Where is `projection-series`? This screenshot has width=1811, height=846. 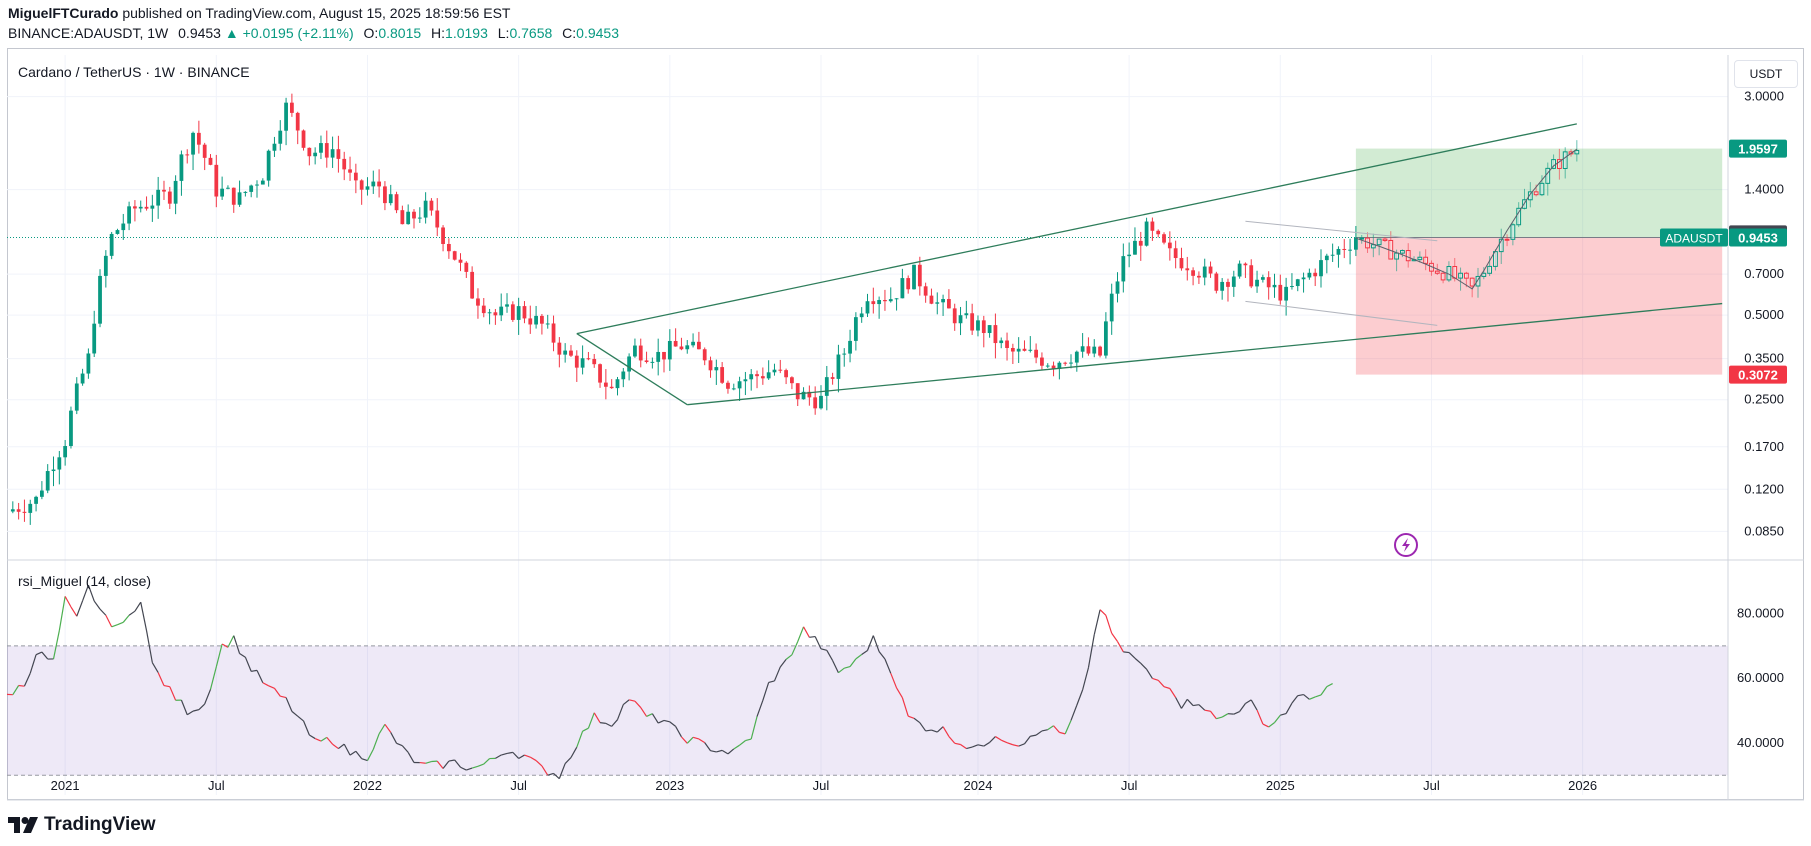 projection-series is located at coordinates (1467, 219).